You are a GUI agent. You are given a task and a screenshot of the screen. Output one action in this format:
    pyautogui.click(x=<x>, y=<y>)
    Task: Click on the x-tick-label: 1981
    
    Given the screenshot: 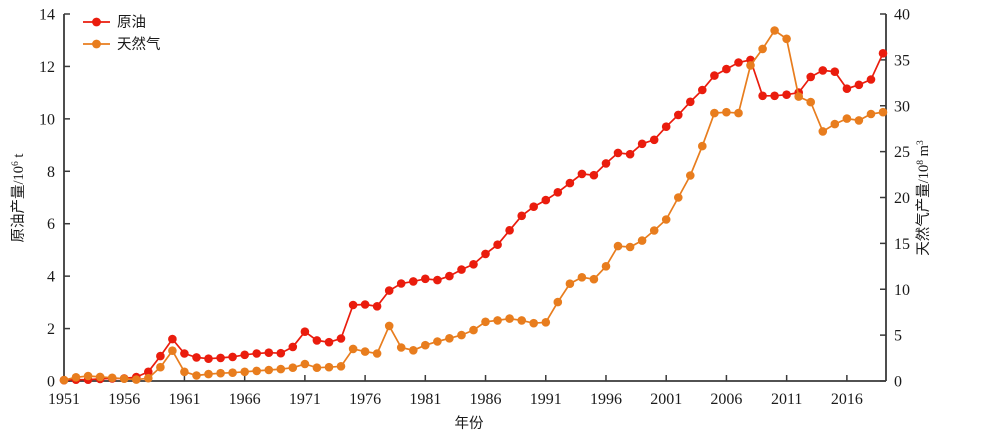 What is the action you would take?
    pyautogui.click(x=425, y=399)
    